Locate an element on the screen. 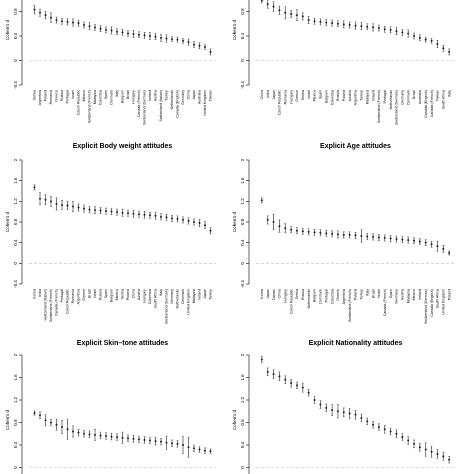 The width and height of the screenshot is (474, 474). panel-title: Explicit Age attitudes is located at coordinates (355, 146).